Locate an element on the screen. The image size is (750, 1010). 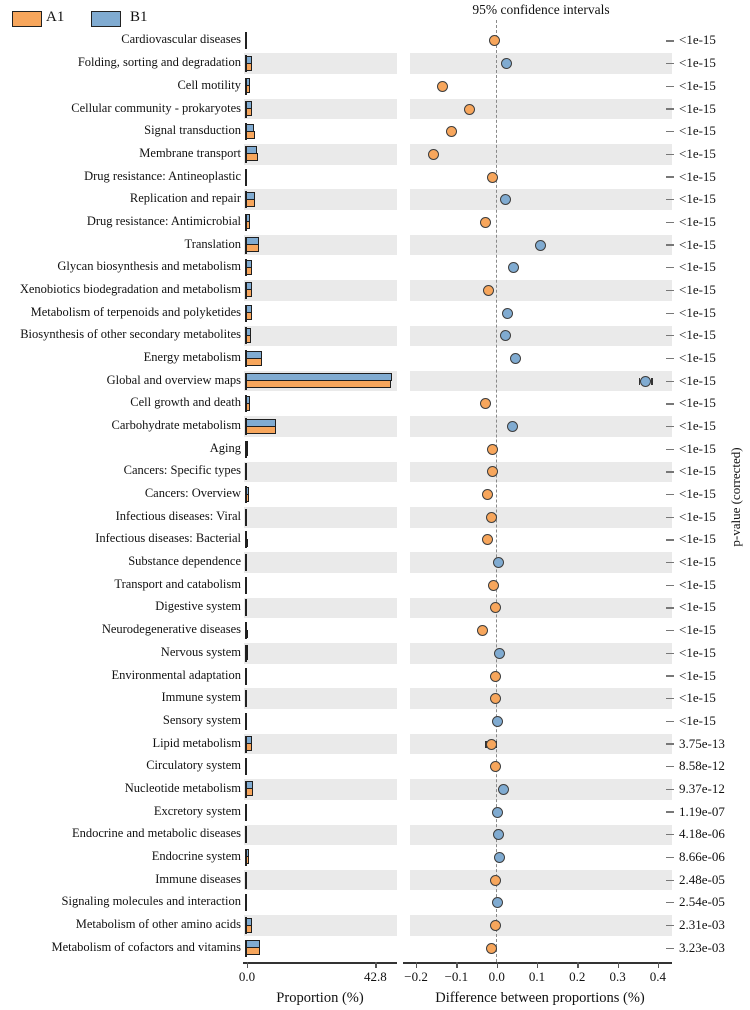
chart-row: Infectious diseases: Viral <1e-15 is located at coordinates (375, 517).